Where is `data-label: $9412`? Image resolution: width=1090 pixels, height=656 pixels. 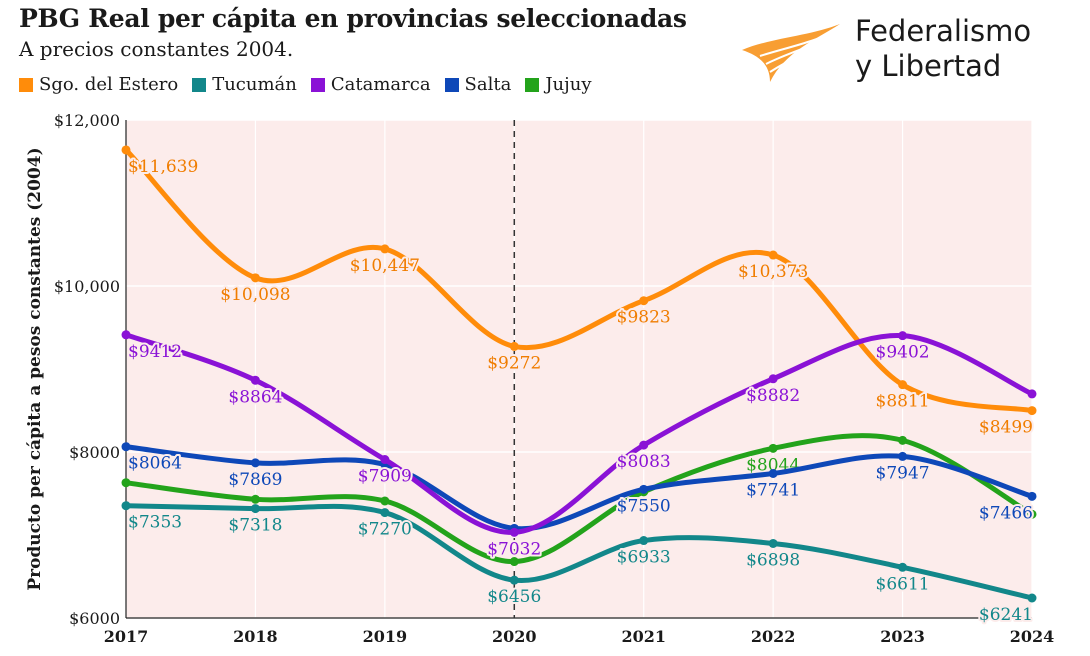
data-label: $9412 is located at coordinates (155, 352).